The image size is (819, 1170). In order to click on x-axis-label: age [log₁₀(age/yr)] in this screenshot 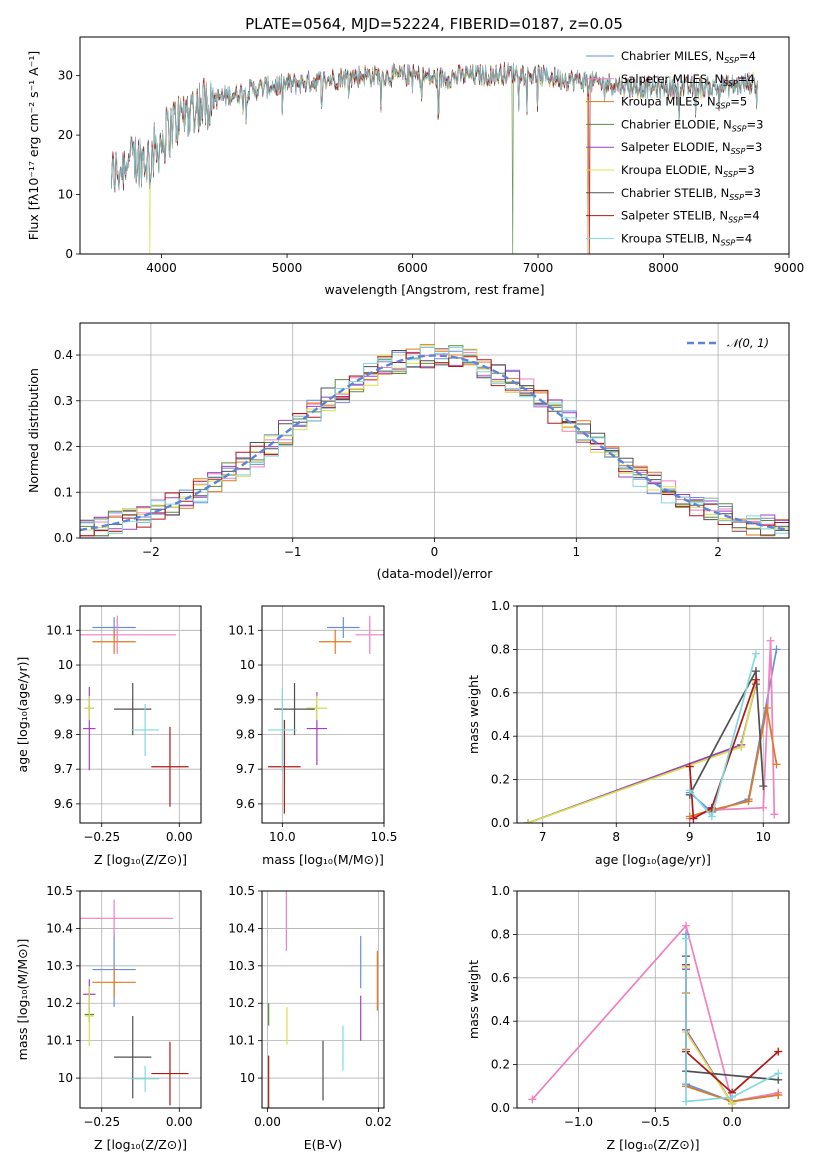, I will do `click(653, 859)`.